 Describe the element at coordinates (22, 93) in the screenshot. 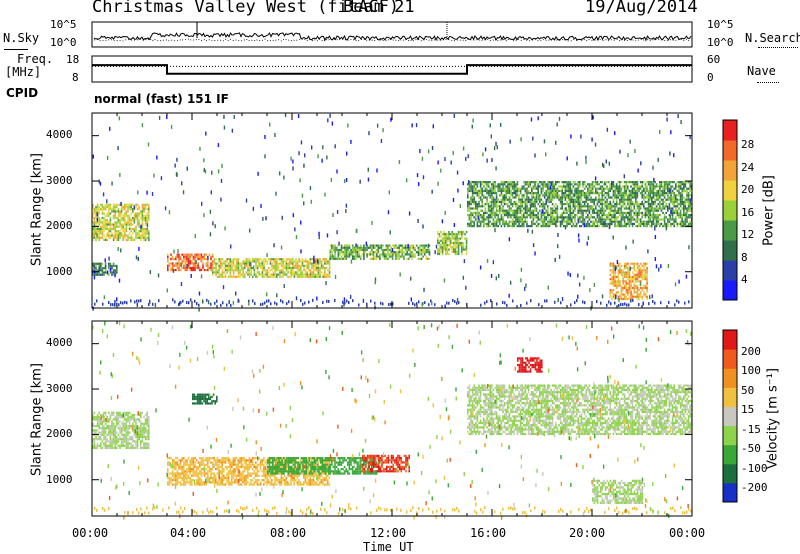

I see `cpid-label: CPID` at that location.